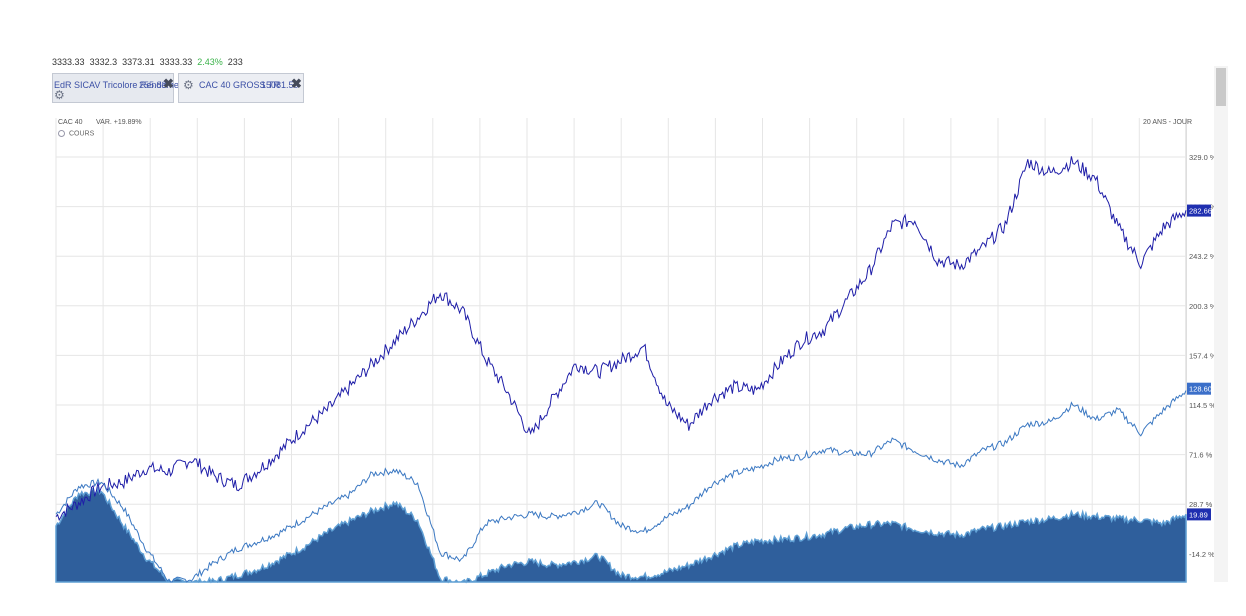  Describe the element at coordinates (70, 122) in the screenshot. I see `index-name: CAC 40` at that location.